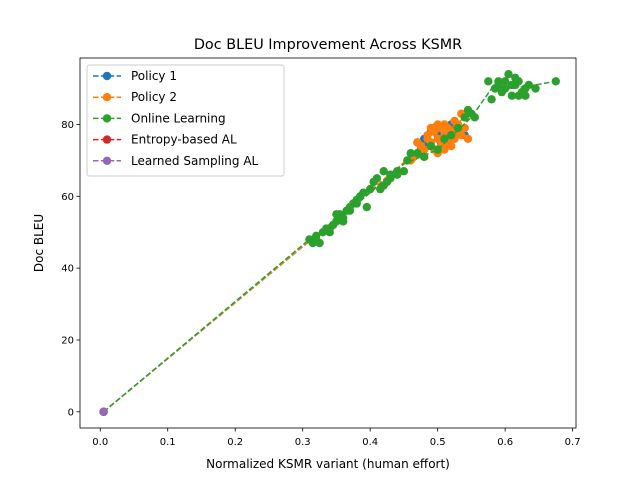  I want to click on x-tick-label: 0.7, so click(573, 442).